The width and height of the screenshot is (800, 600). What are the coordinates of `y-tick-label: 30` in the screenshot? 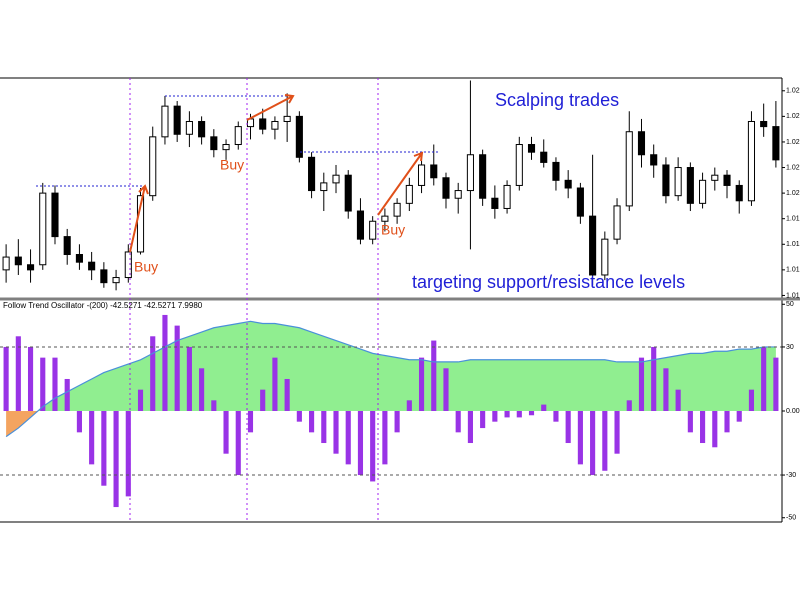 It's located at (790, 347).